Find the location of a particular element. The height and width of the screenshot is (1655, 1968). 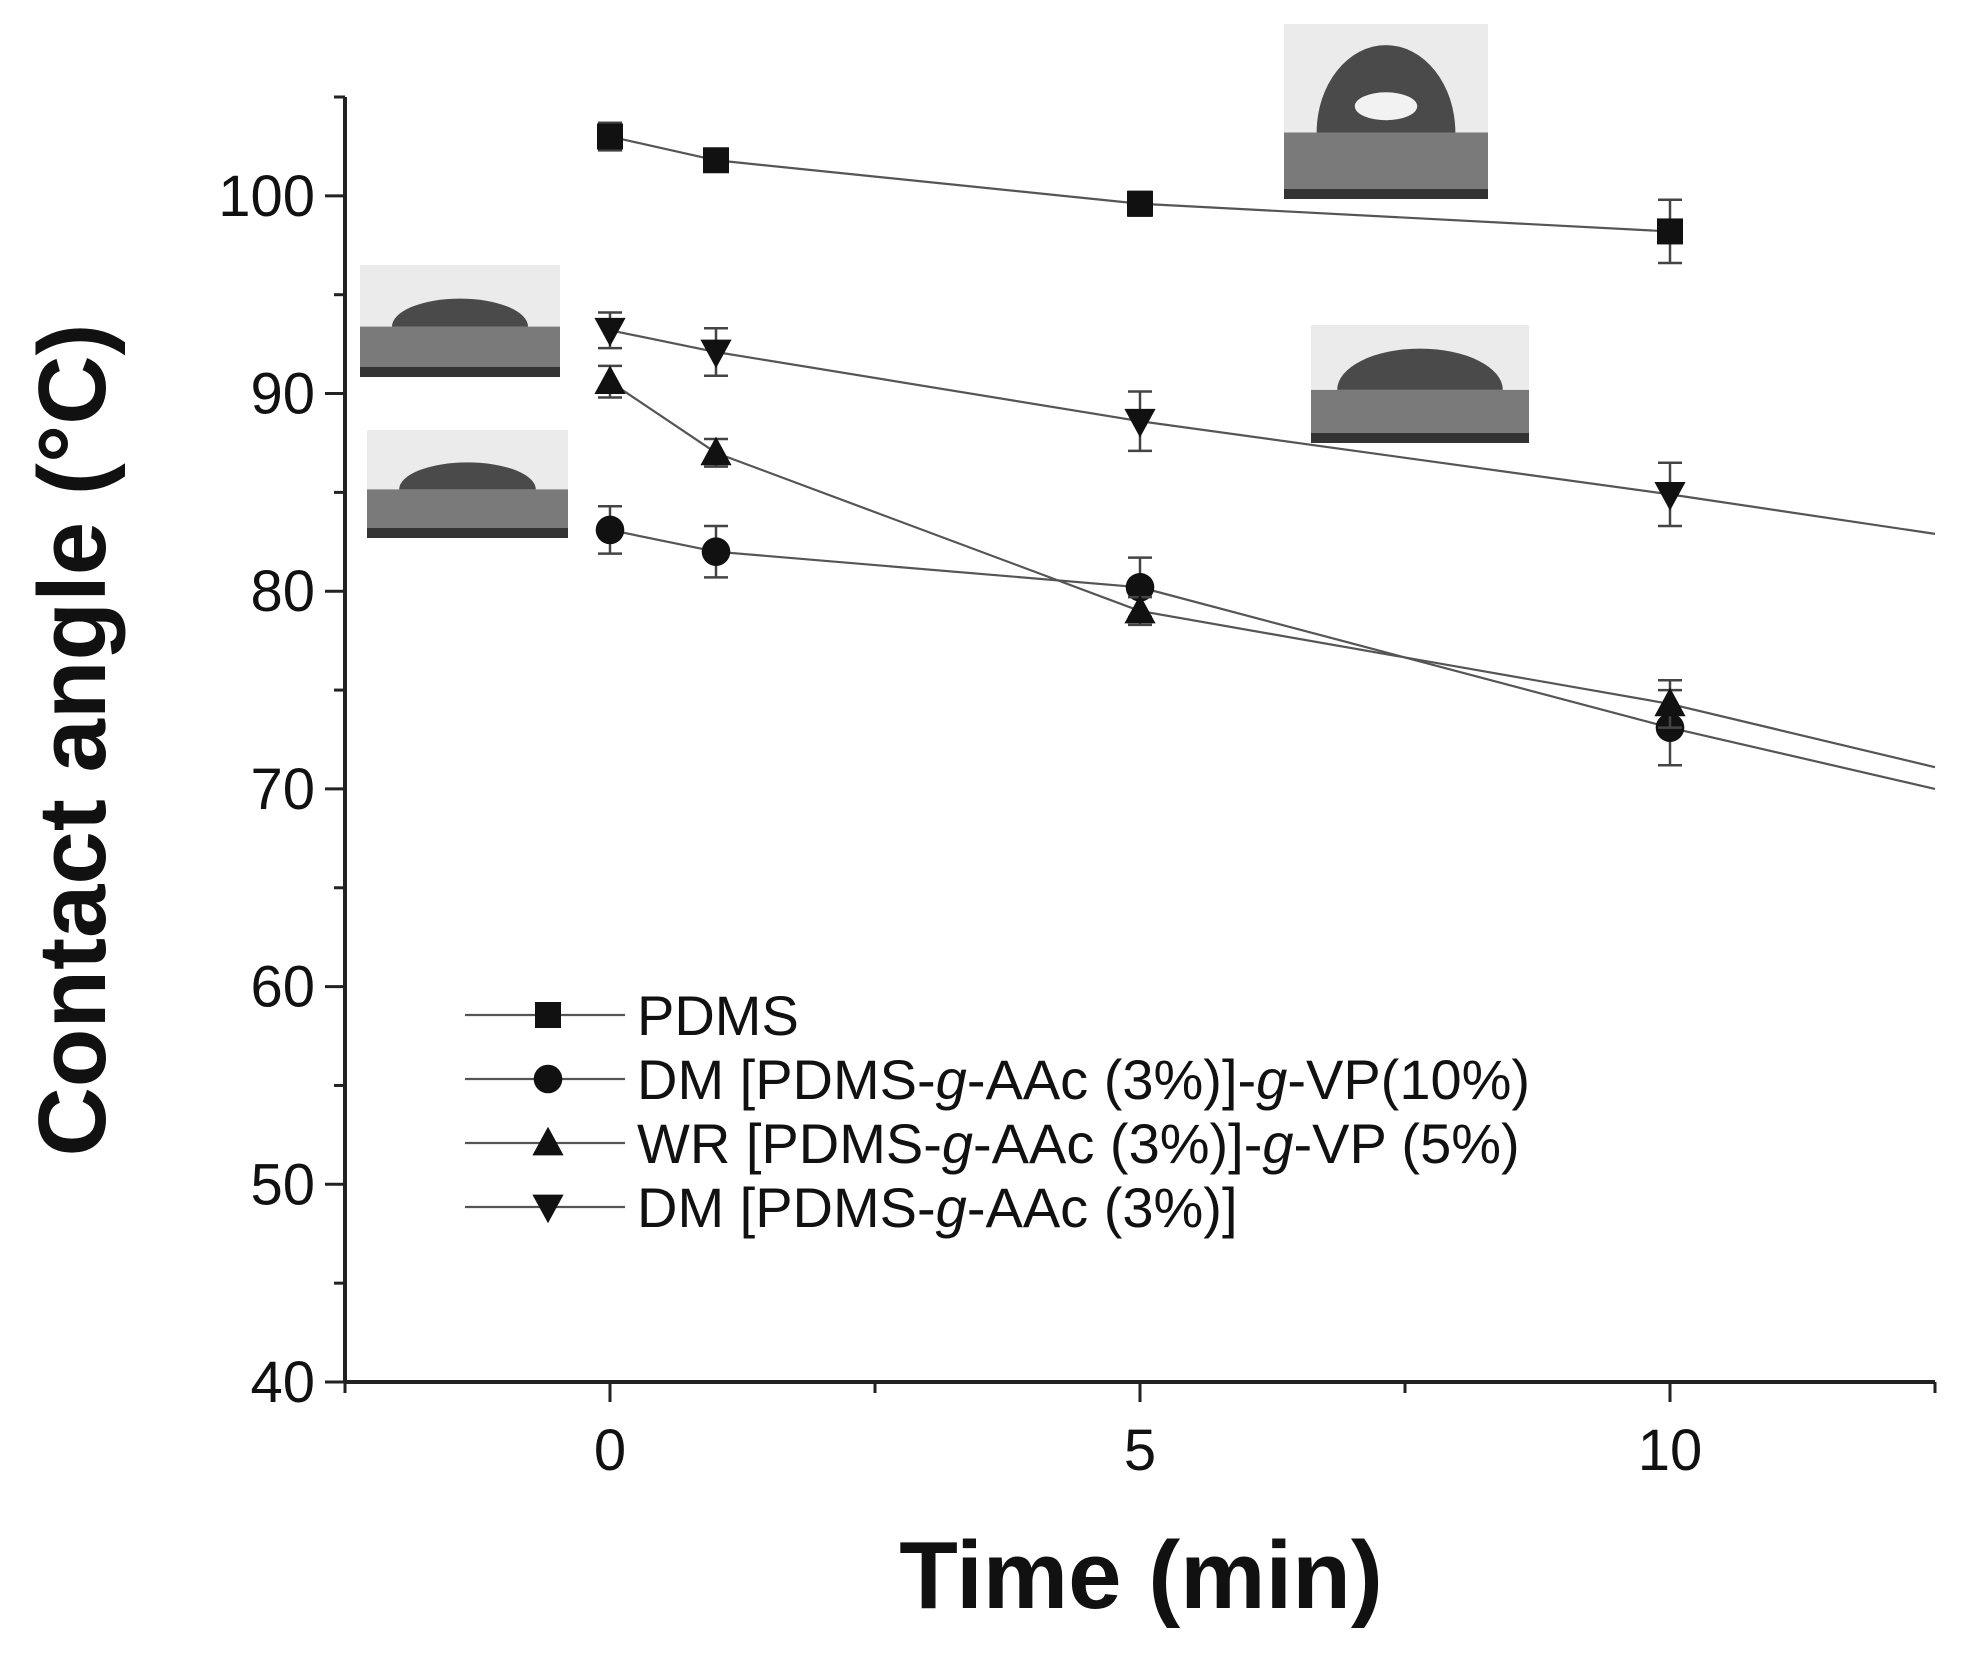

legend-item-3: WR [PDMS-g-AAc (3%)]-g-VP (5%) is located at coordinates (992, 1143).